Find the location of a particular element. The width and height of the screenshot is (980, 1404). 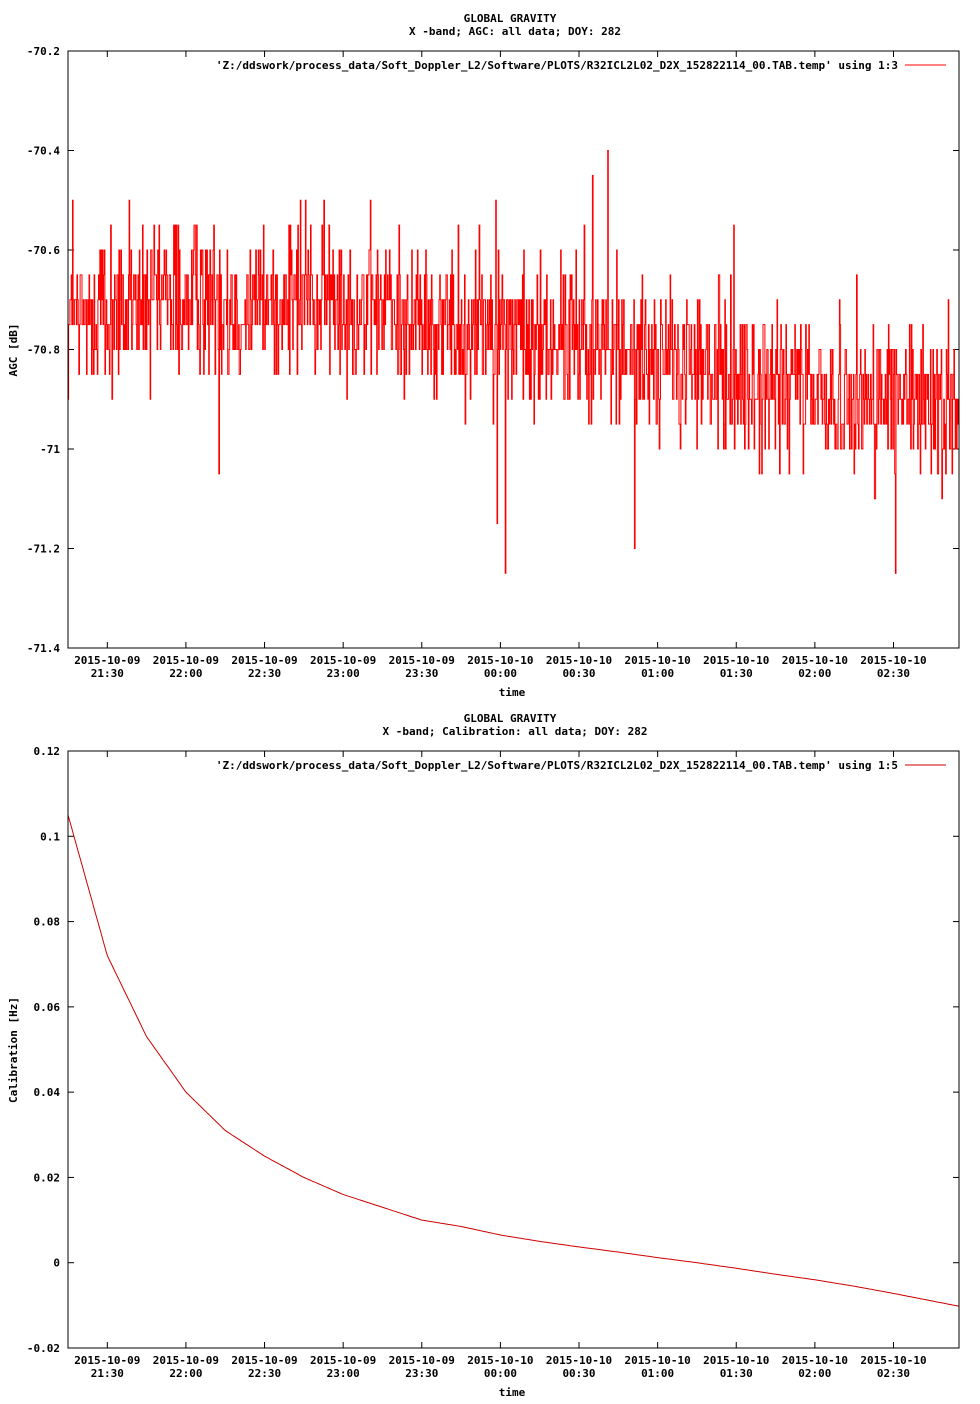

agc-y-tick-label: -70.2 is located at coordinates (43, 51).